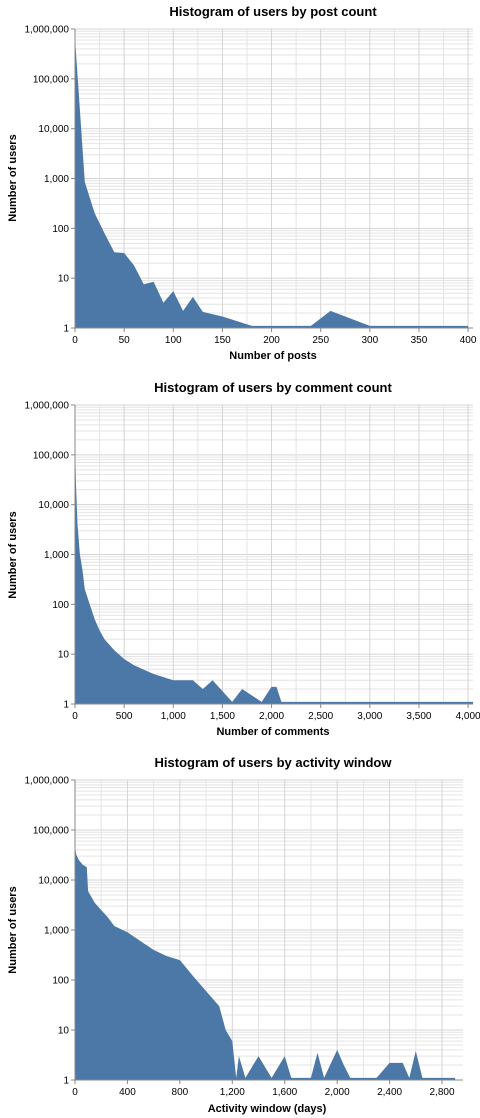  Describe the element at coordinates (419, 340) in the screenshot. I see `x-tick-label: 350` at that location.